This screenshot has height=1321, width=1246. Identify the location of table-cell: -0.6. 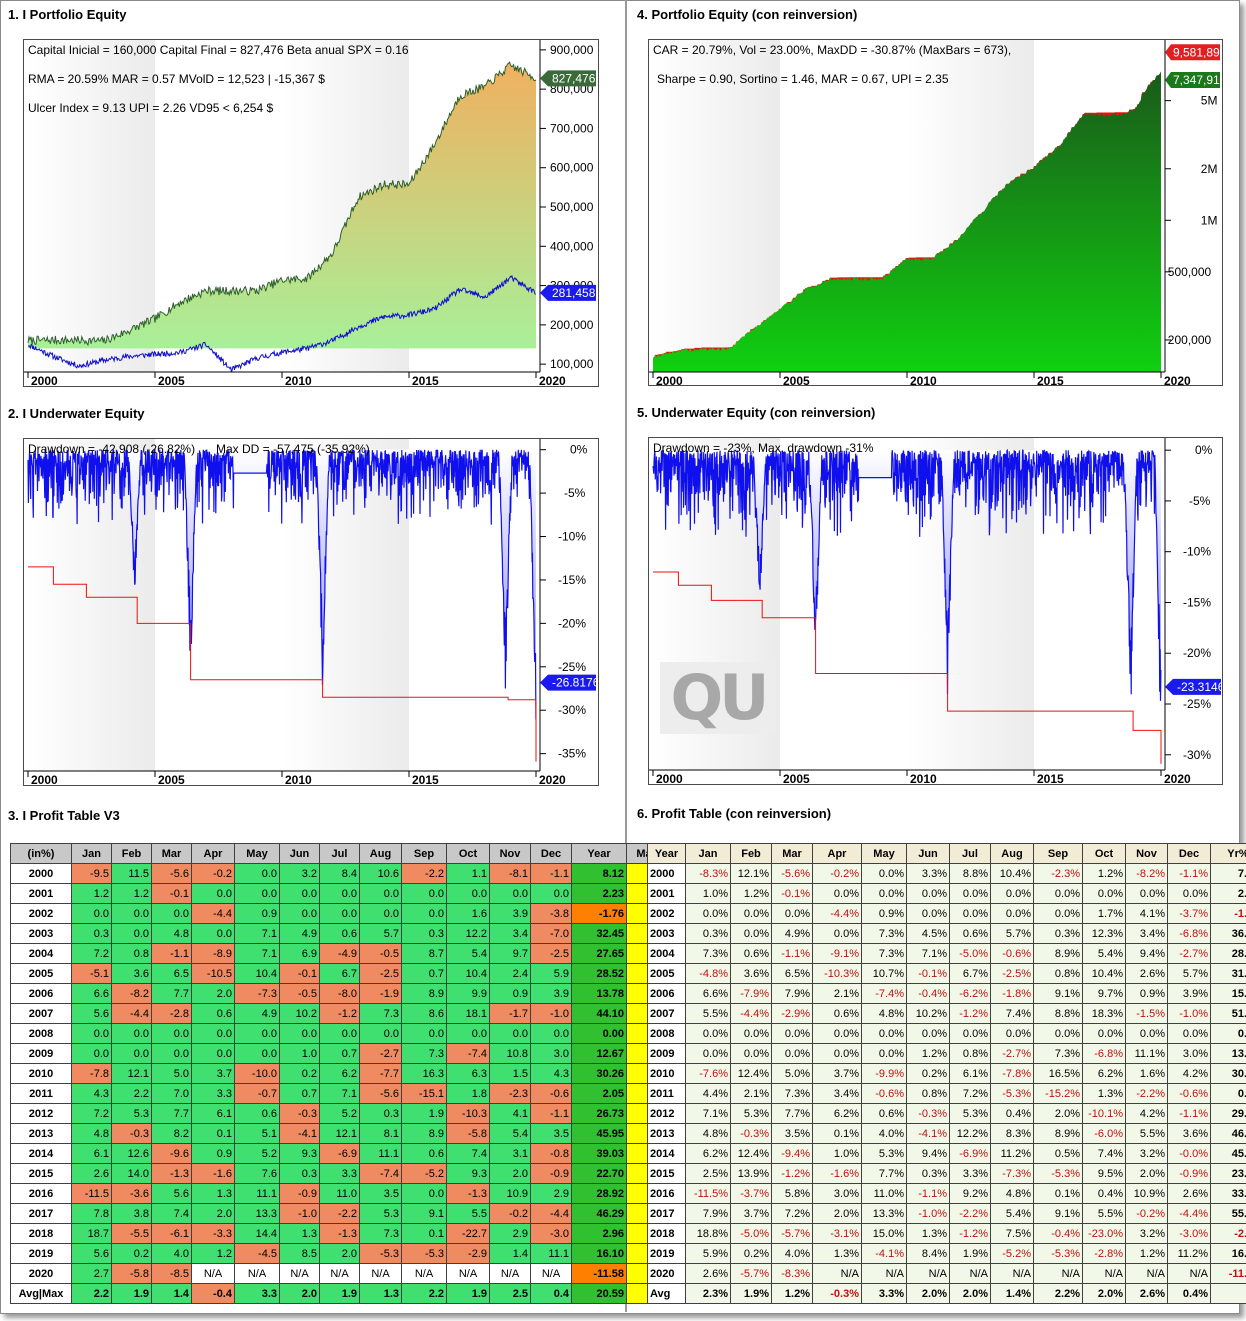
(551, 1093).